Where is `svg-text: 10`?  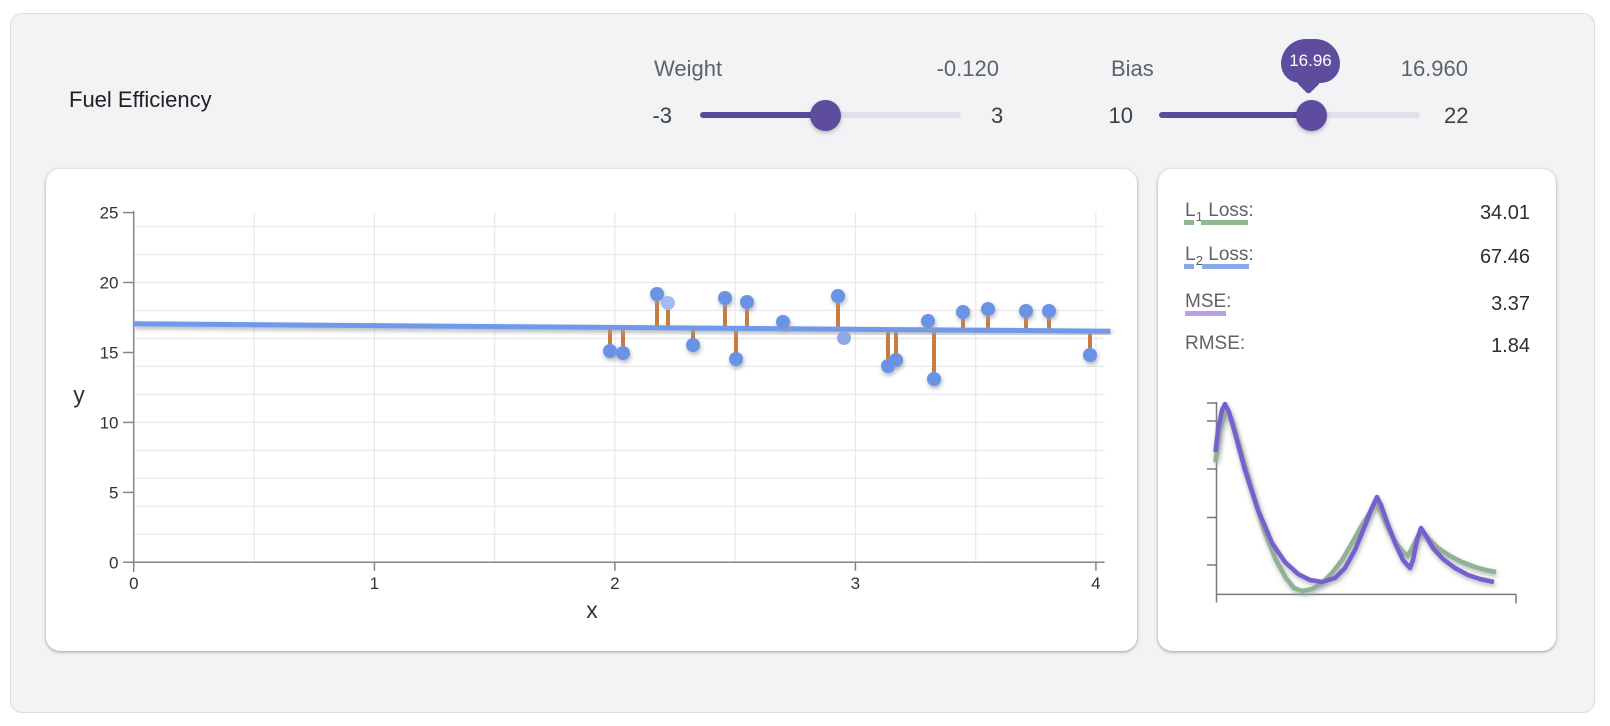 svg-text: 10 is located at coordinates (109, 422).